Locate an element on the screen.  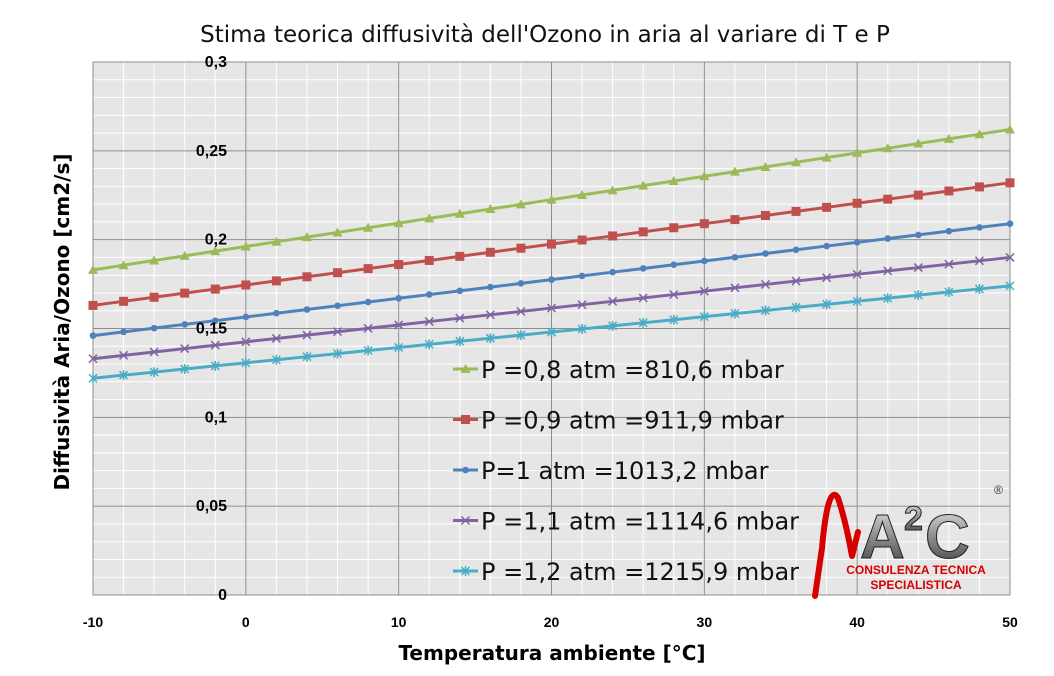
x-axis-ticks: -10 0 10 20 30 40 50 is located at coordinates (550, 622).